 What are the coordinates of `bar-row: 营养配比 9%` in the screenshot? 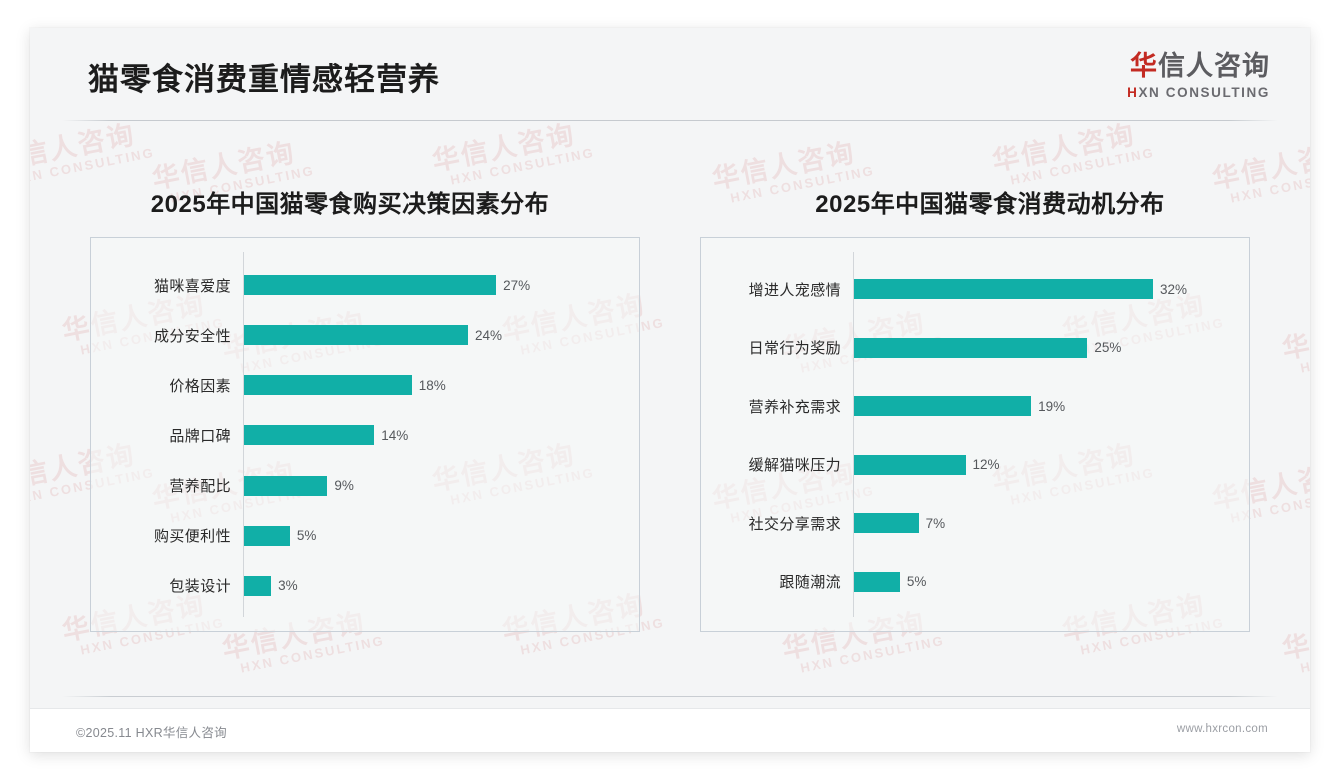 It's located at (357, 486).